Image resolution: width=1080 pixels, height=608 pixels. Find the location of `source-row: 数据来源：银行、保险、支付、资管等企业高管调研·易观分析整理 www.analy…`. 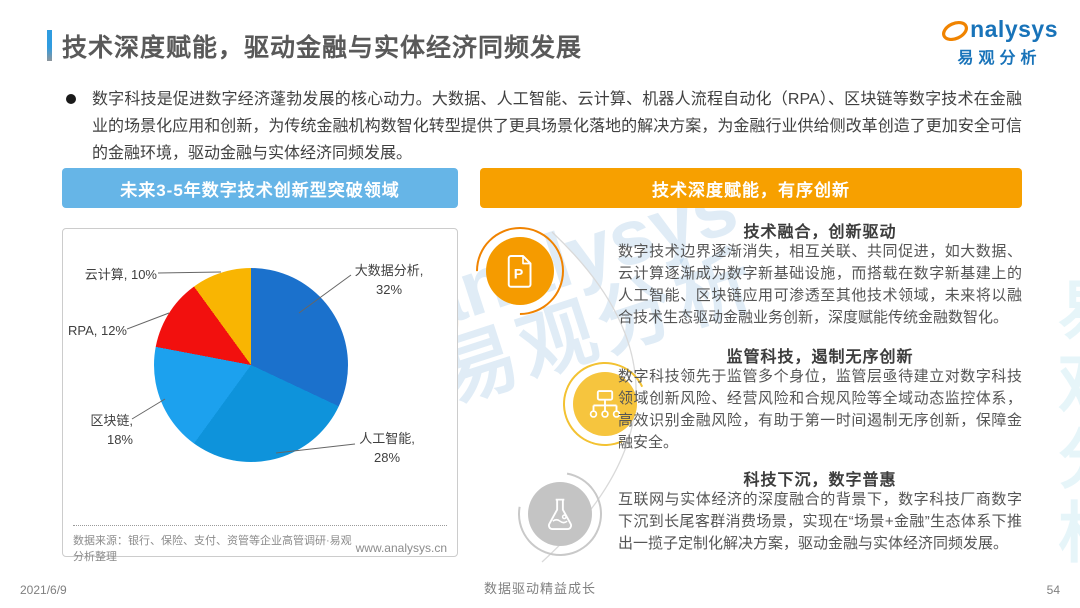

source-row: 数据来源：银行、保险、支付、资管等企业高管调研·易观分析整理 www.analy… is located at coordinates (260, 548).